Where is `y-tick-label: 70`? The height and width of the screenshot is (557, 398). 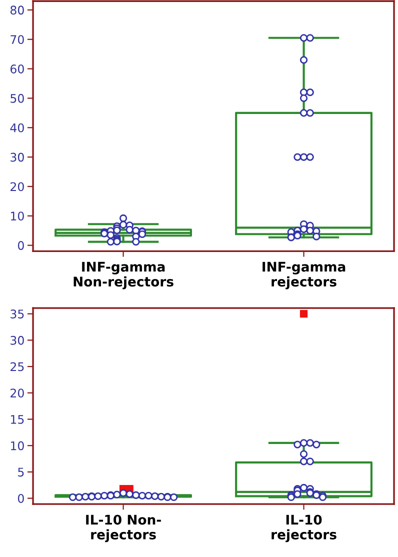 y-tick-label: 70 is located at coordinates (17, 39).